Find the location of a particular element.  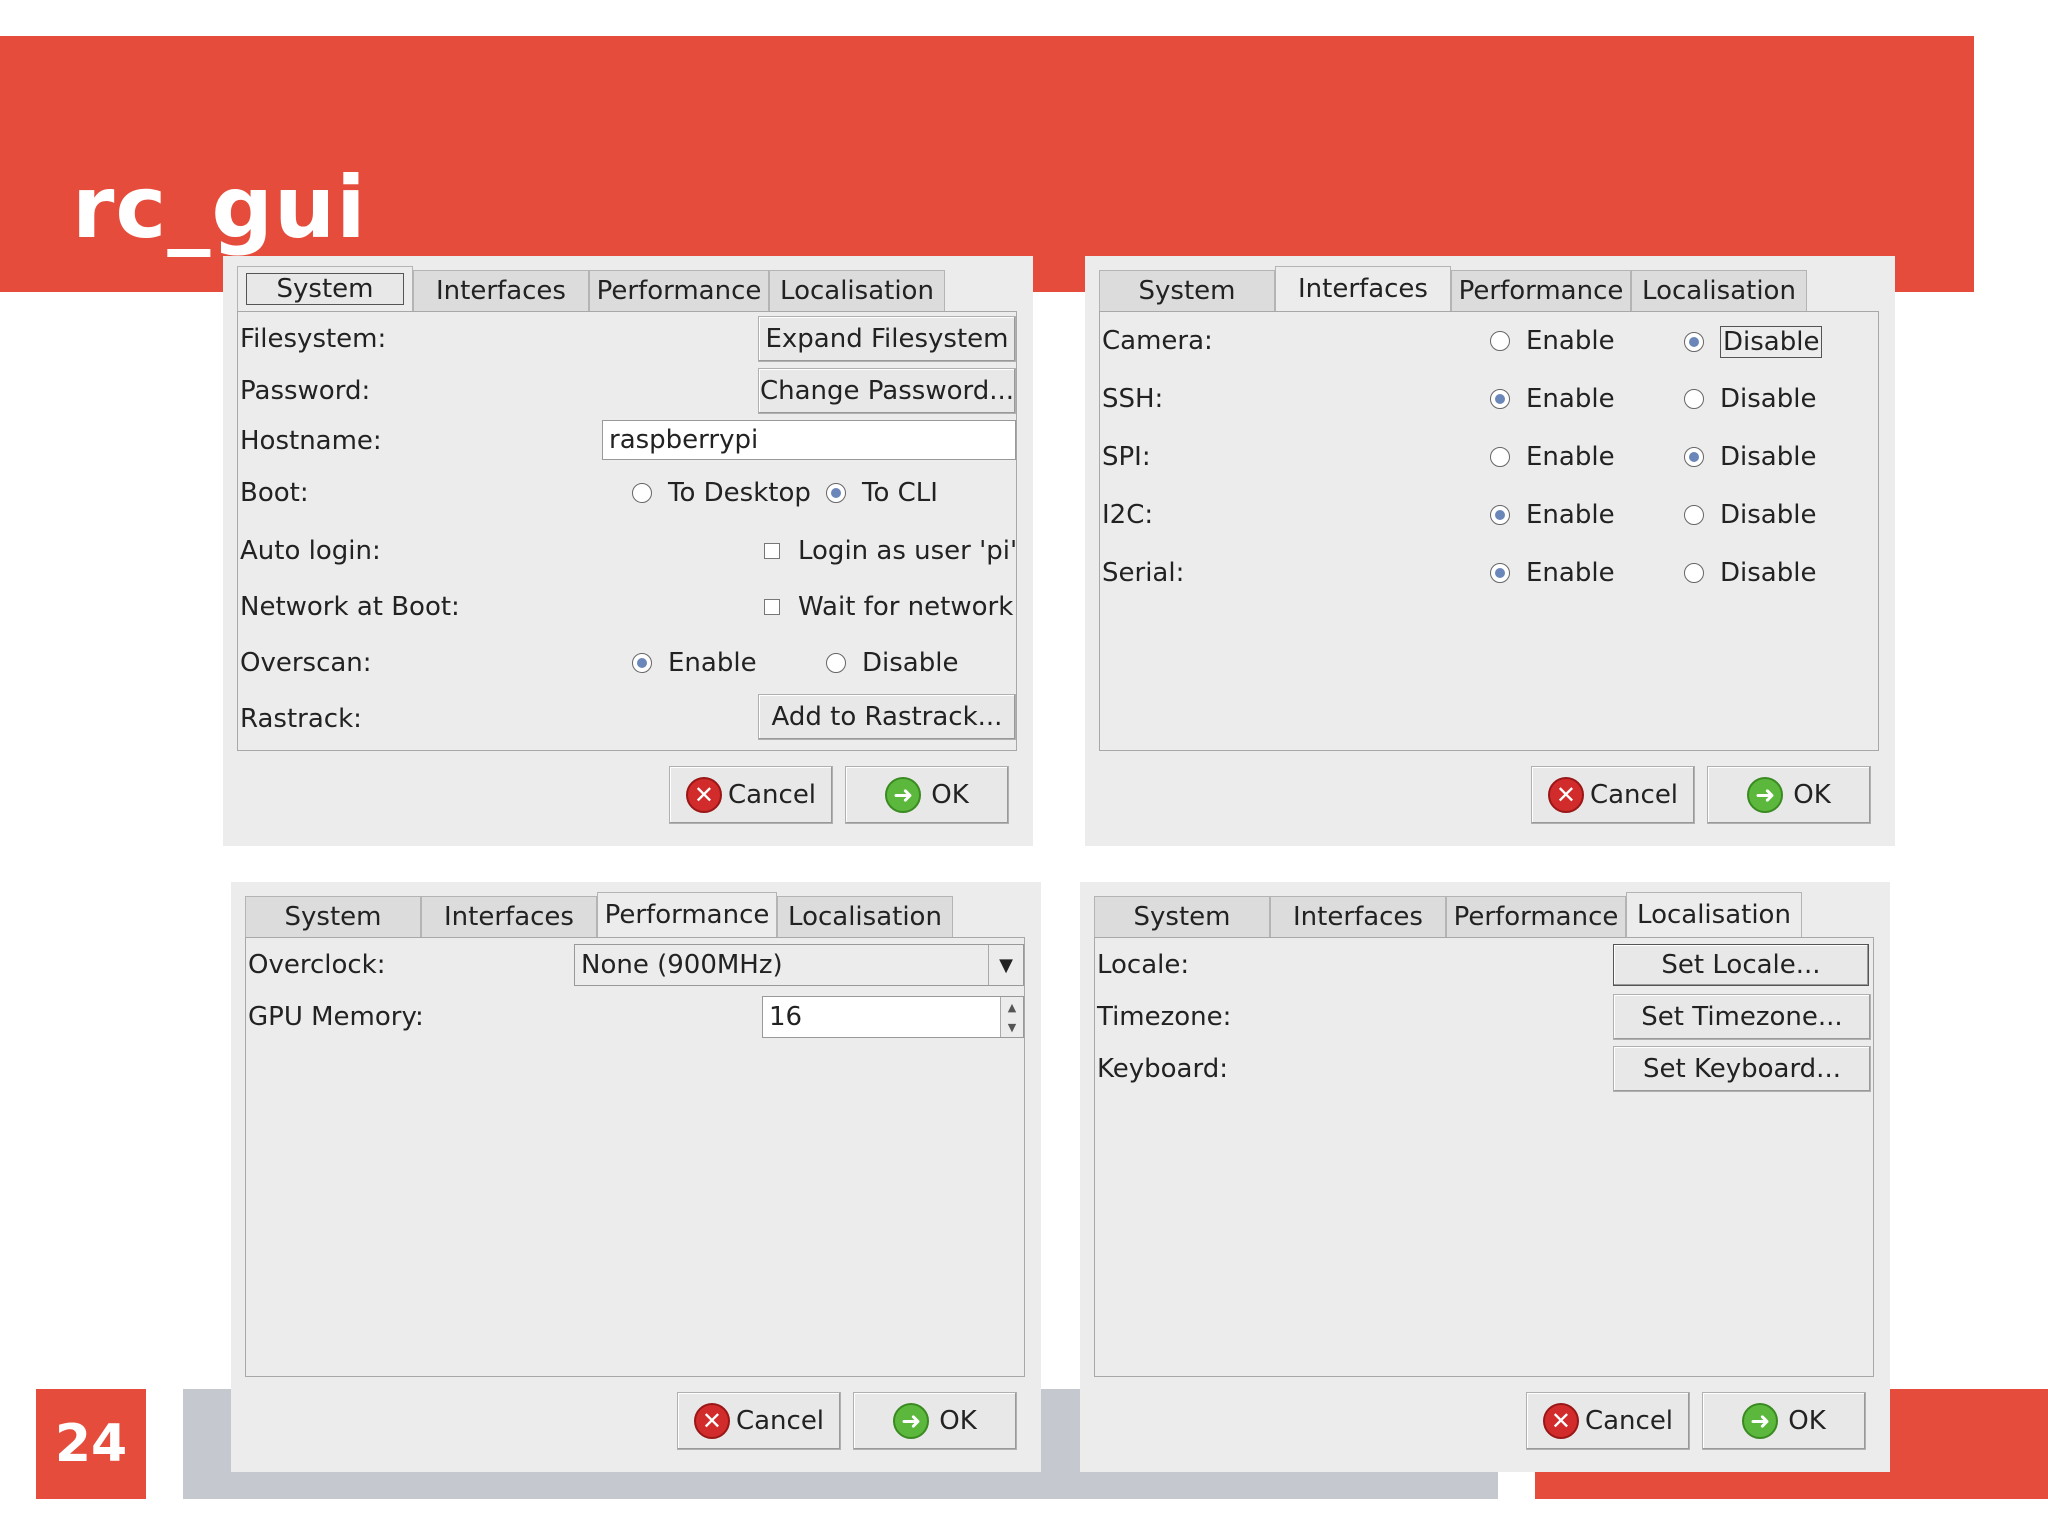

hostname-label: Hostname: is located at coordinates (311, 441).